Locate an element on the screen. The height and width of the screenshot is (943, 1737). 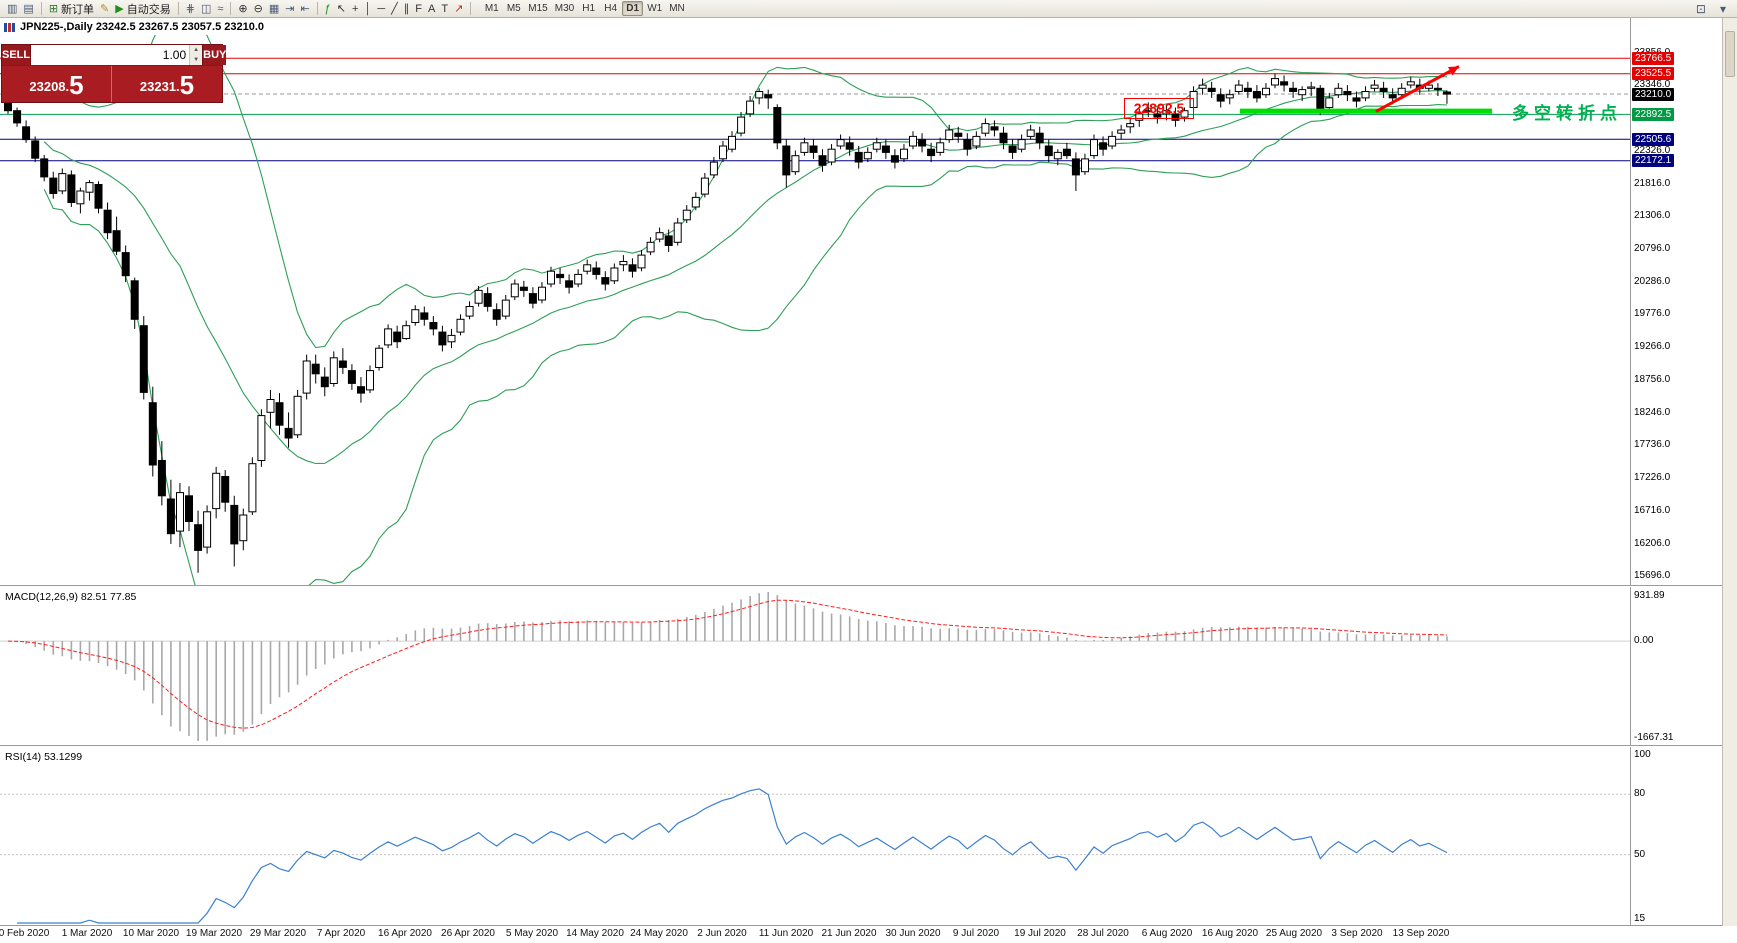
text-label-icon: T is located at coordinates (445, 8).